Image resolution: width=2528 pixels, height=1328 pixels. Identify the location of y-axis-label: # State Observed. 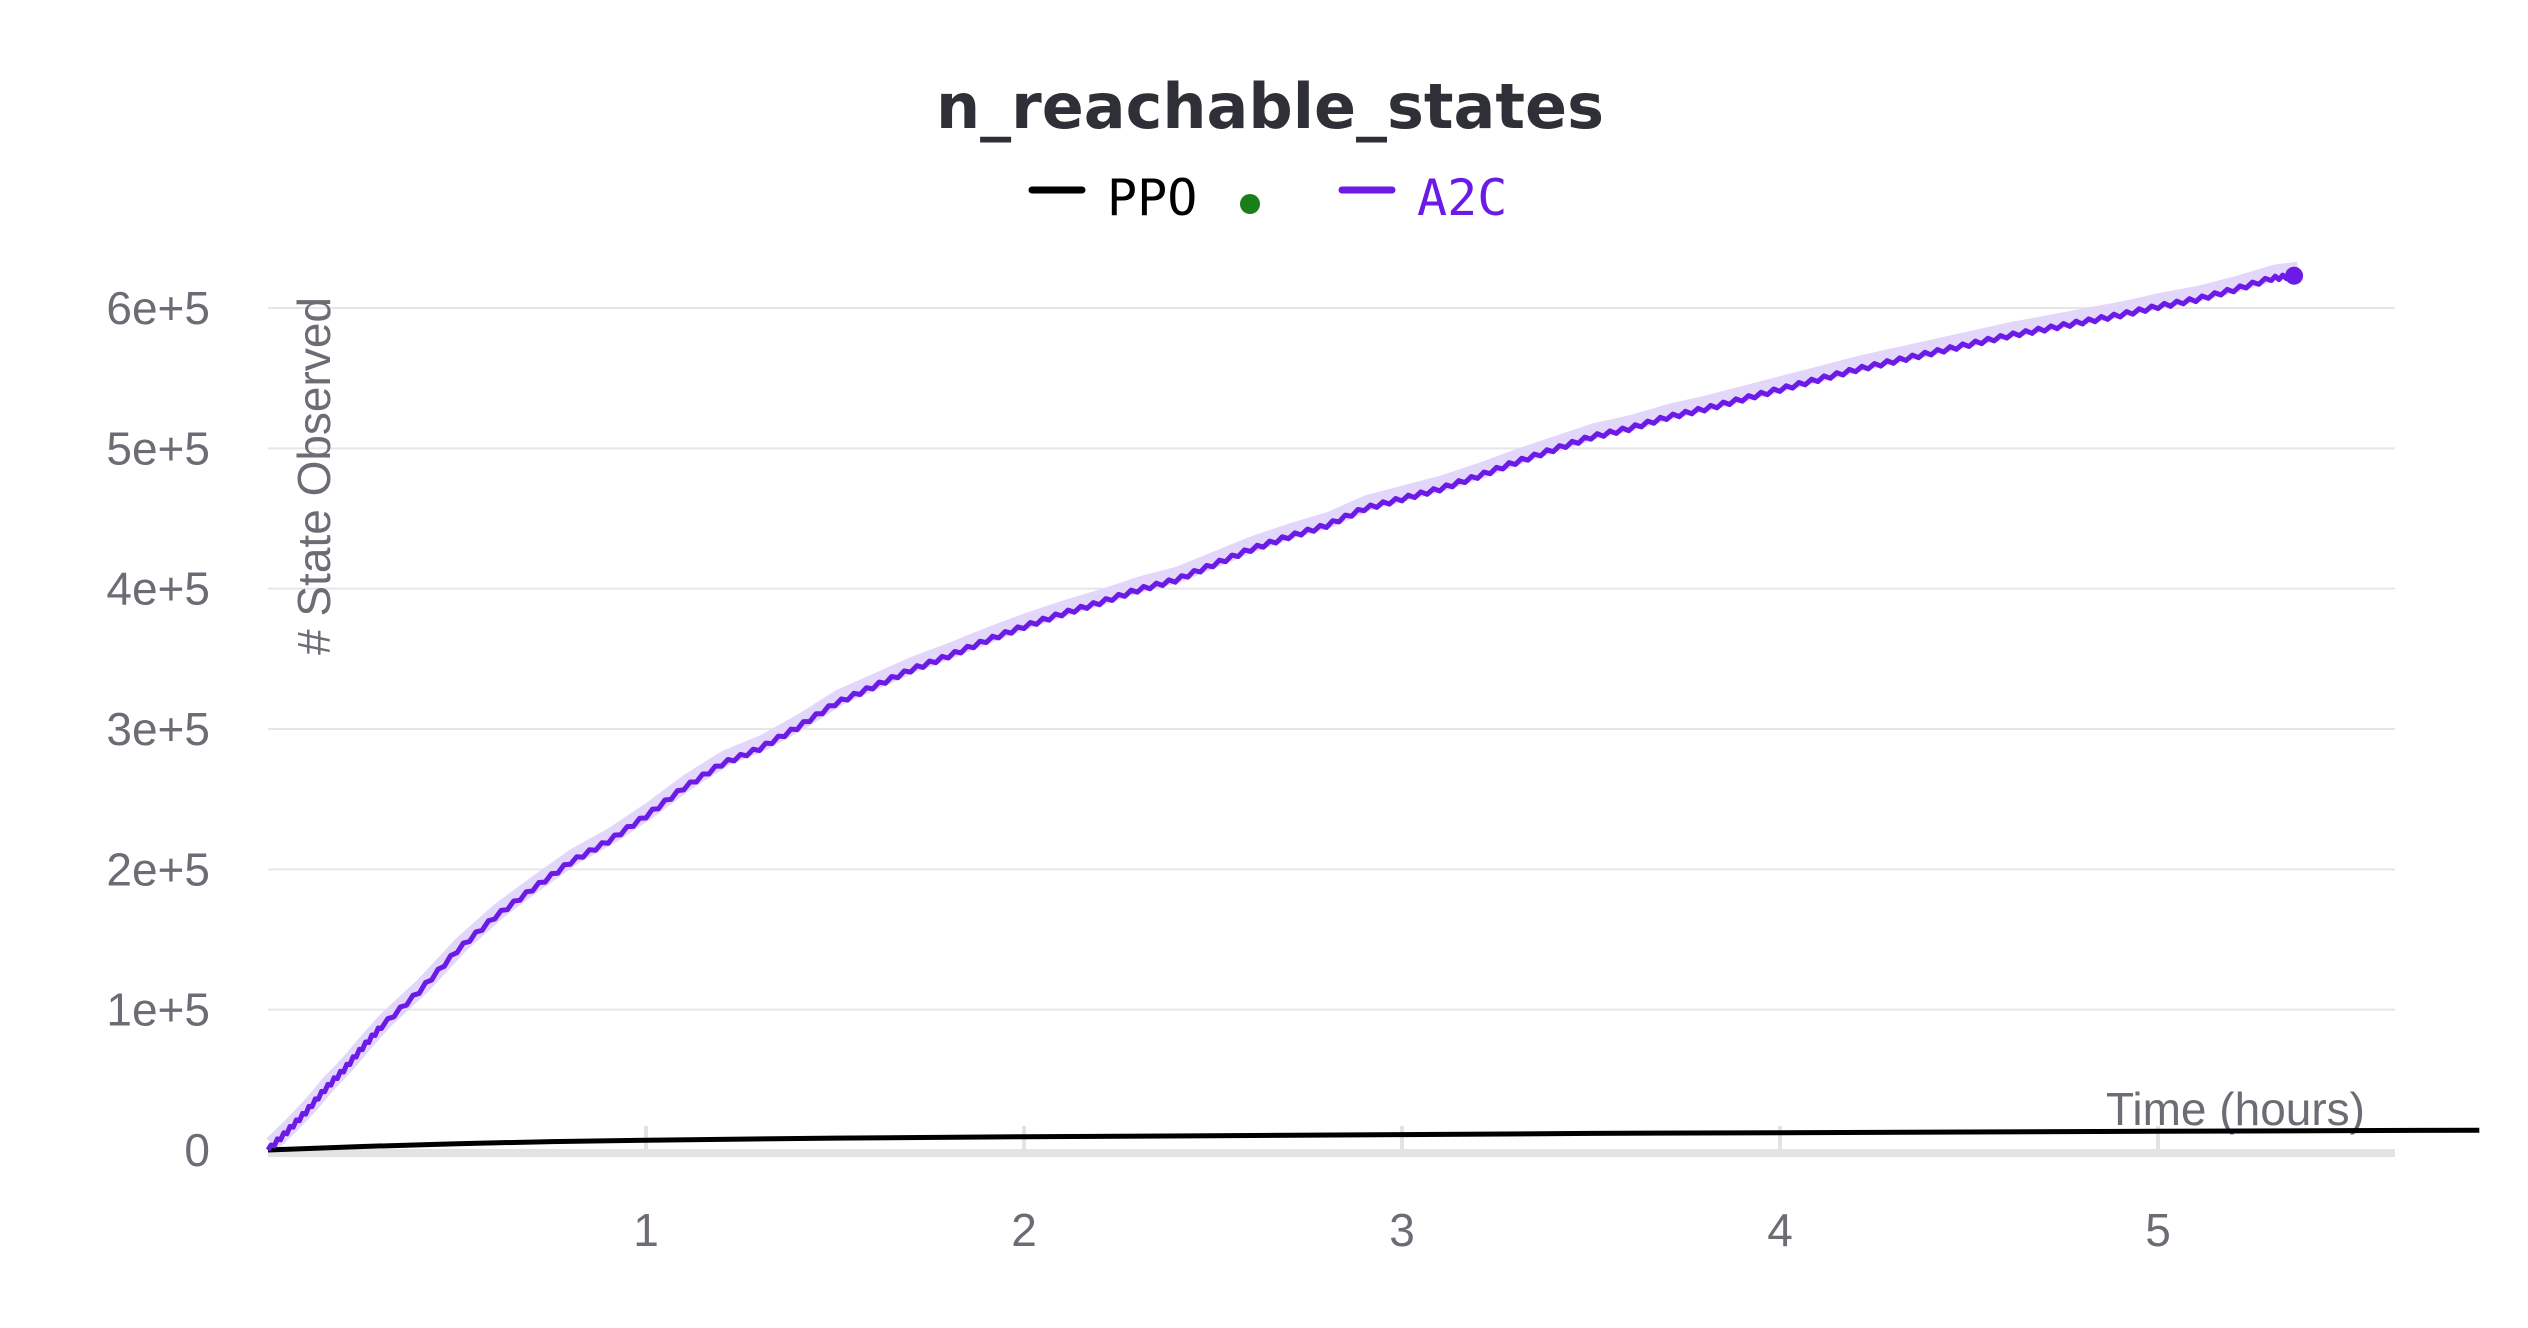
(314, 476).